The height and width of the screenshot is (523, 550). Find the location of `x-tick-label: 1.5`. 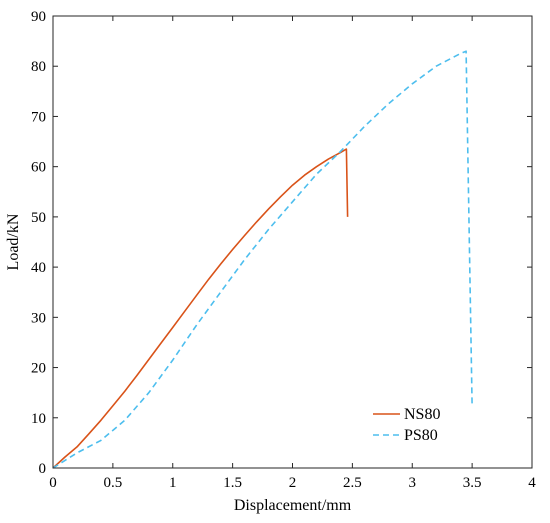

x-tick-label: 1.5 is located at coordinates (232, 483).